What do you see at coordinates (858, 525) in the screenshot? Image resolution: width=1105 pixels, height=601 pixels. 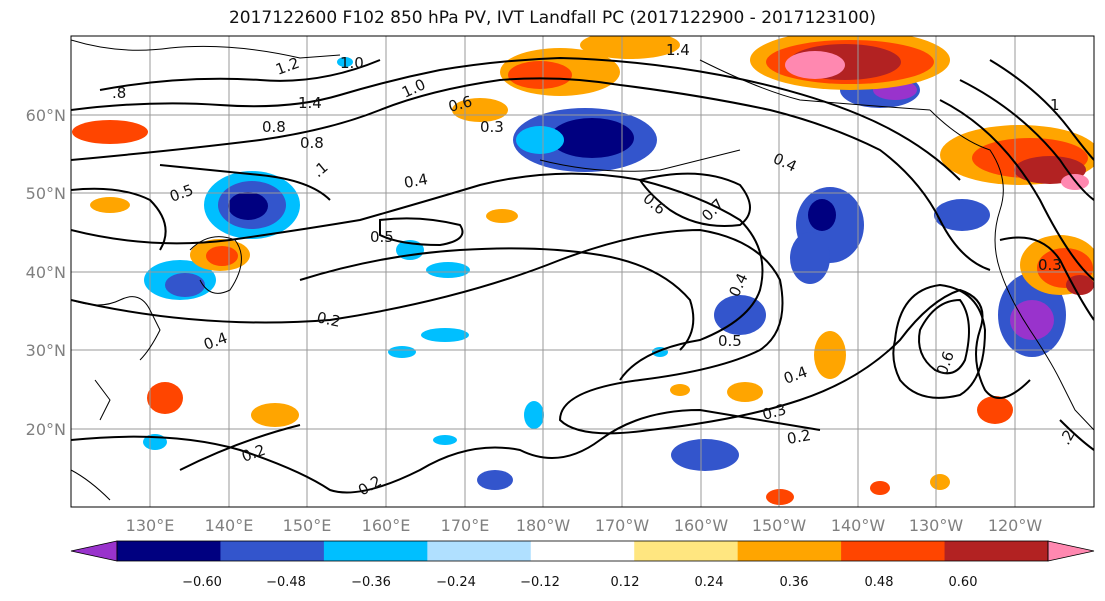 I see `lon-tick-label: 140°W` at bounding box center [858, 525].